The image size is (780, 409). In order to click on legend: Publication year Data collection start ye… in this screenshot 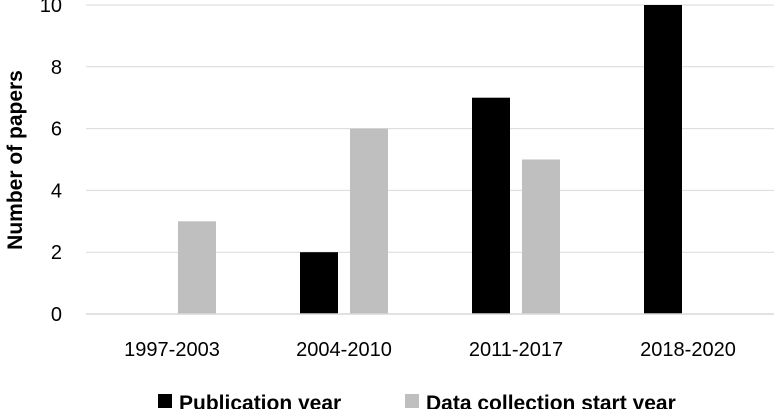, I will do `click(417, 400)`.